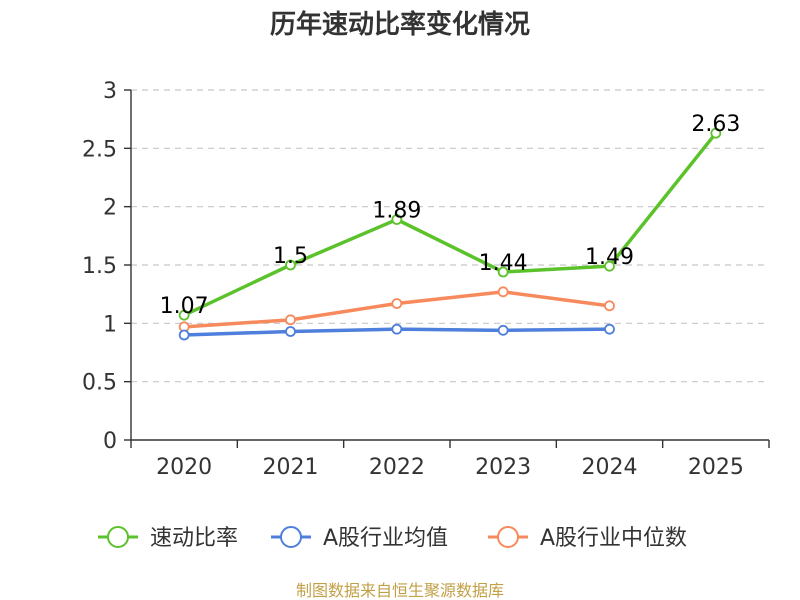 The height and width of the screenshot is (600, 800). I want to click on y-tick-label-6: 3, so click(110, 91).